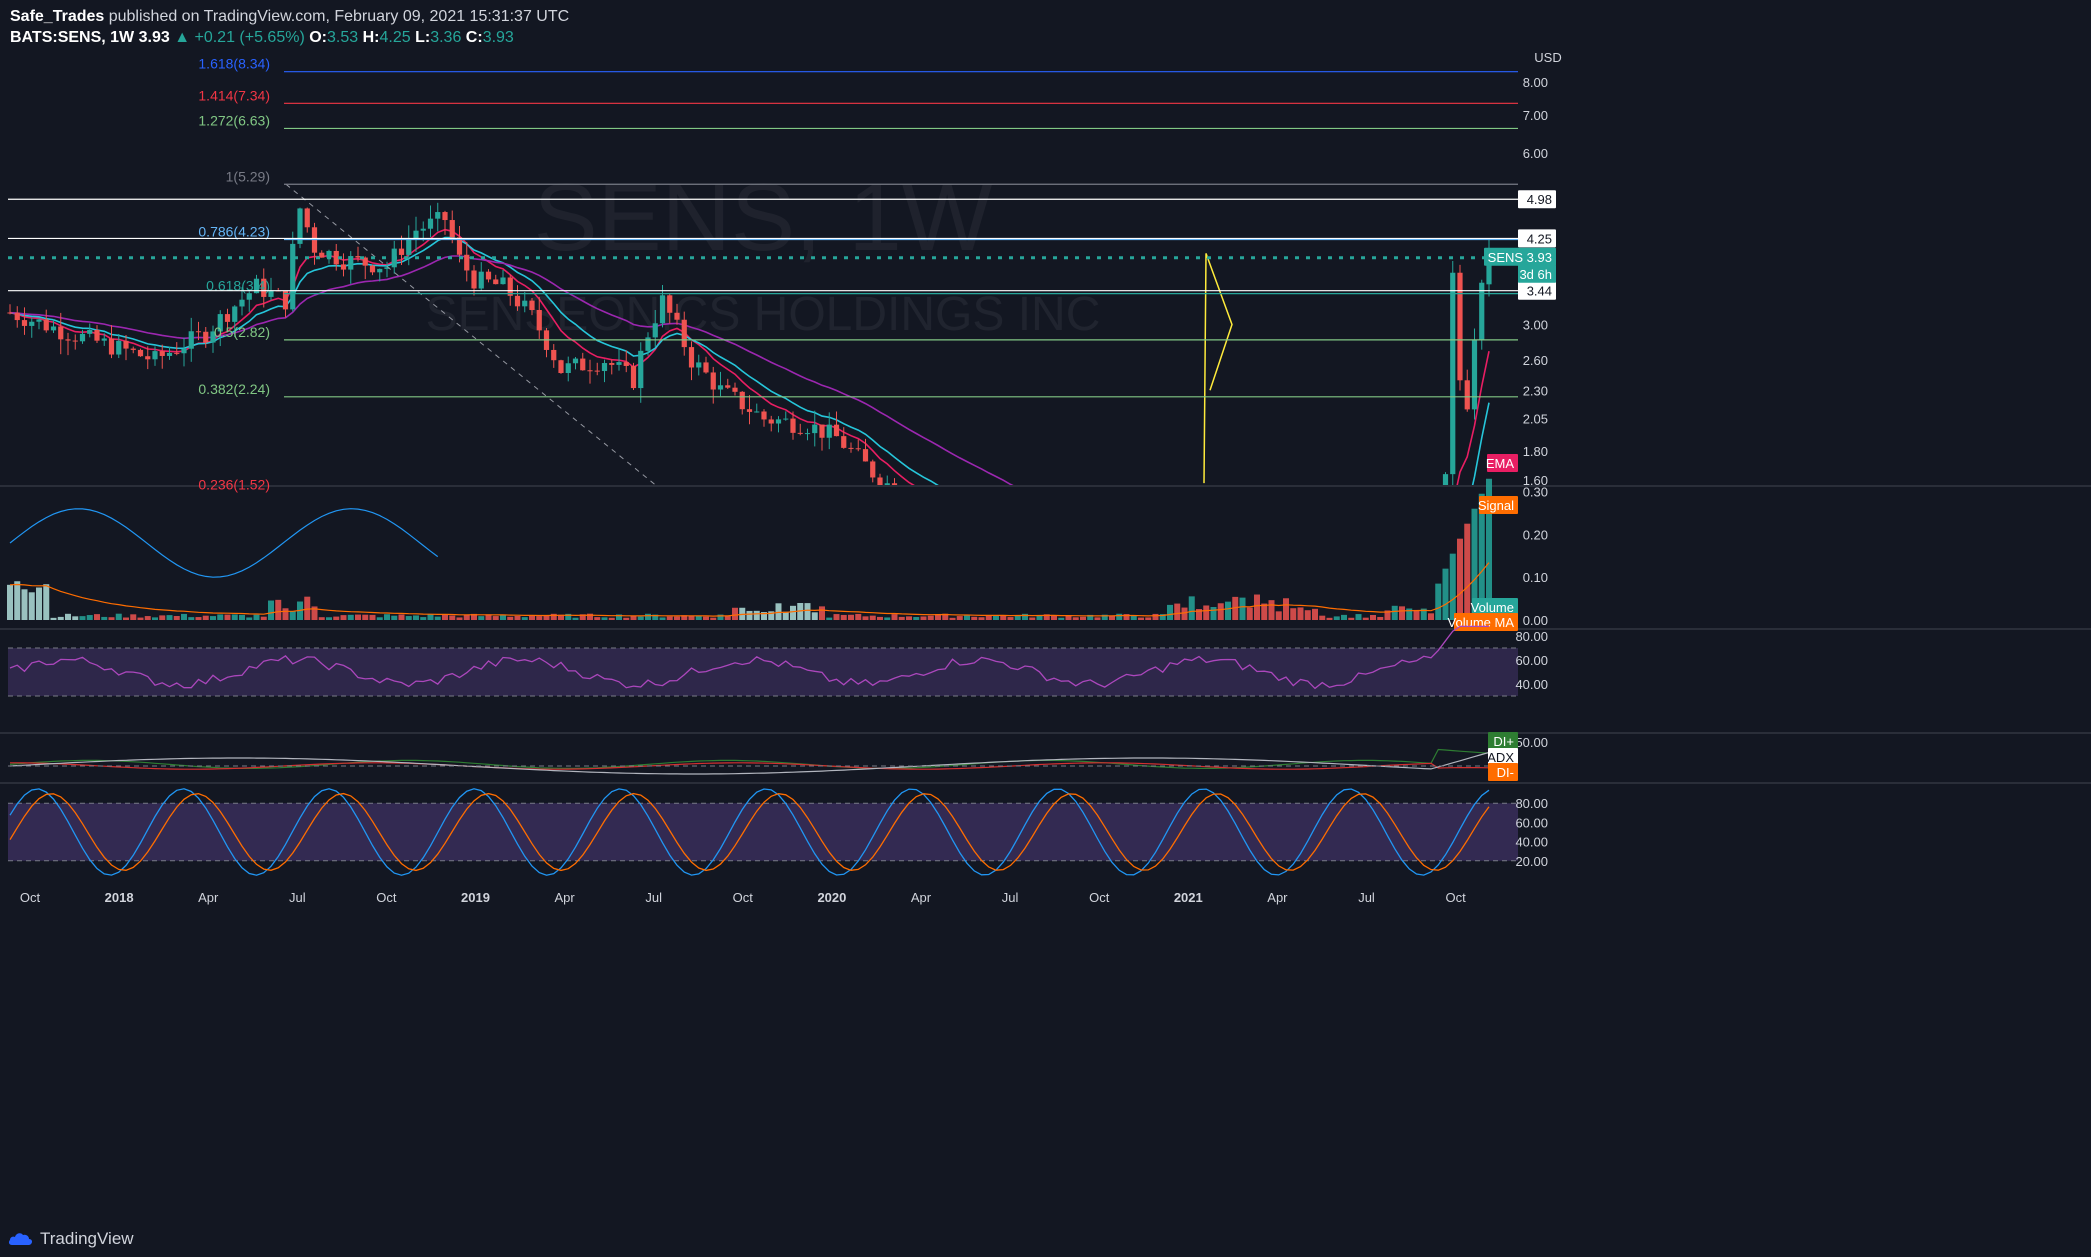  What do you see at coordinates (71, 1239) in the screenshot?
I see `tradingview-logo: TradingView` at bounding box center [71, 1239].